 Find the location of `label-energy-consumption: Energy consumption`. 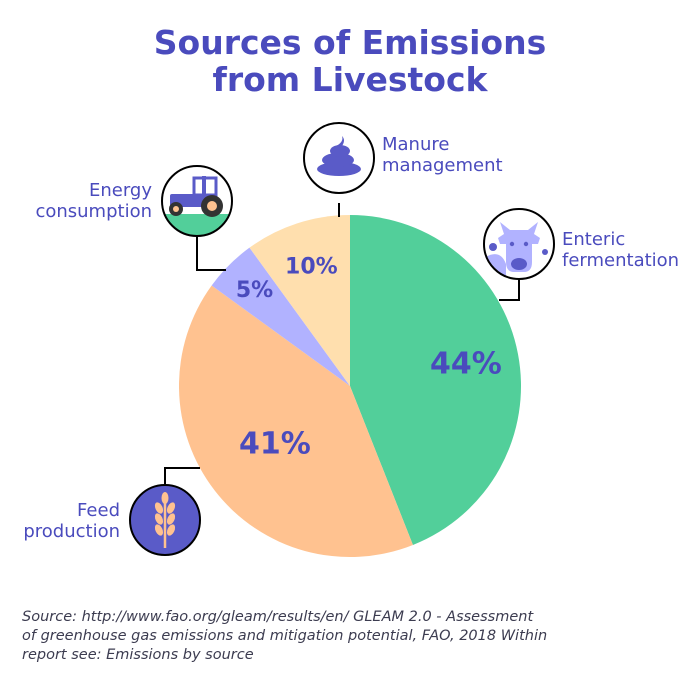

label-energy-consumption: Energy consumption is located at coordinates (81, 201).